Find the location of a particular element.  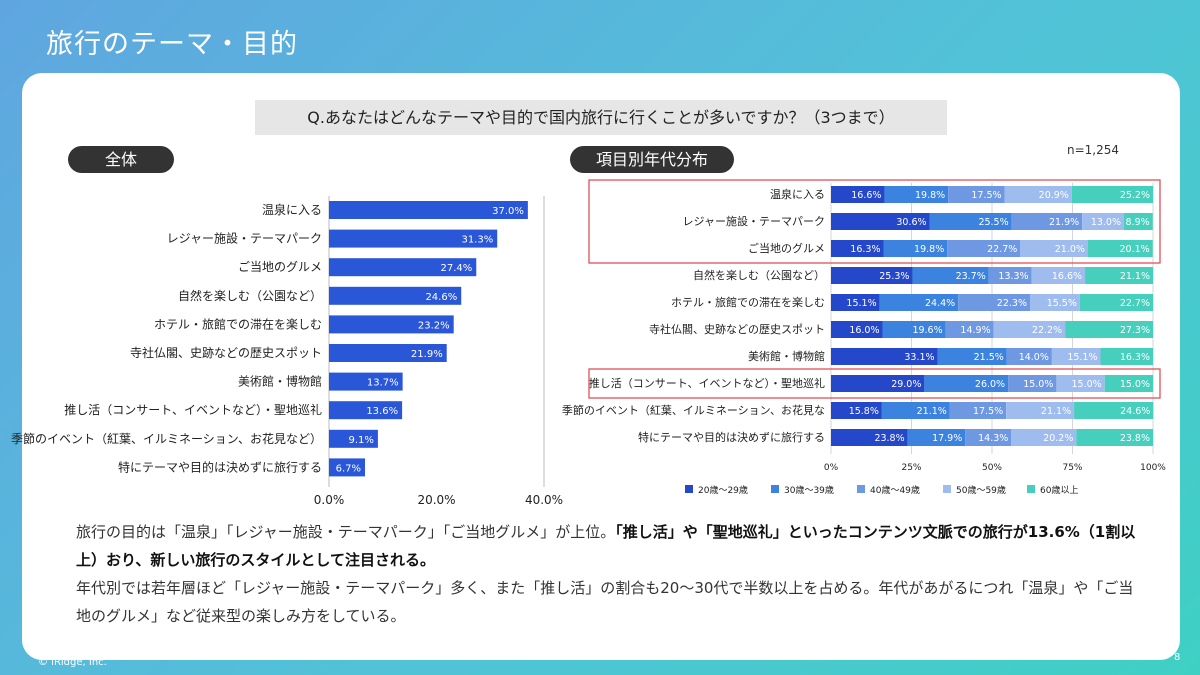

age-x-tick: 25% is located at coordinates (911, 468).